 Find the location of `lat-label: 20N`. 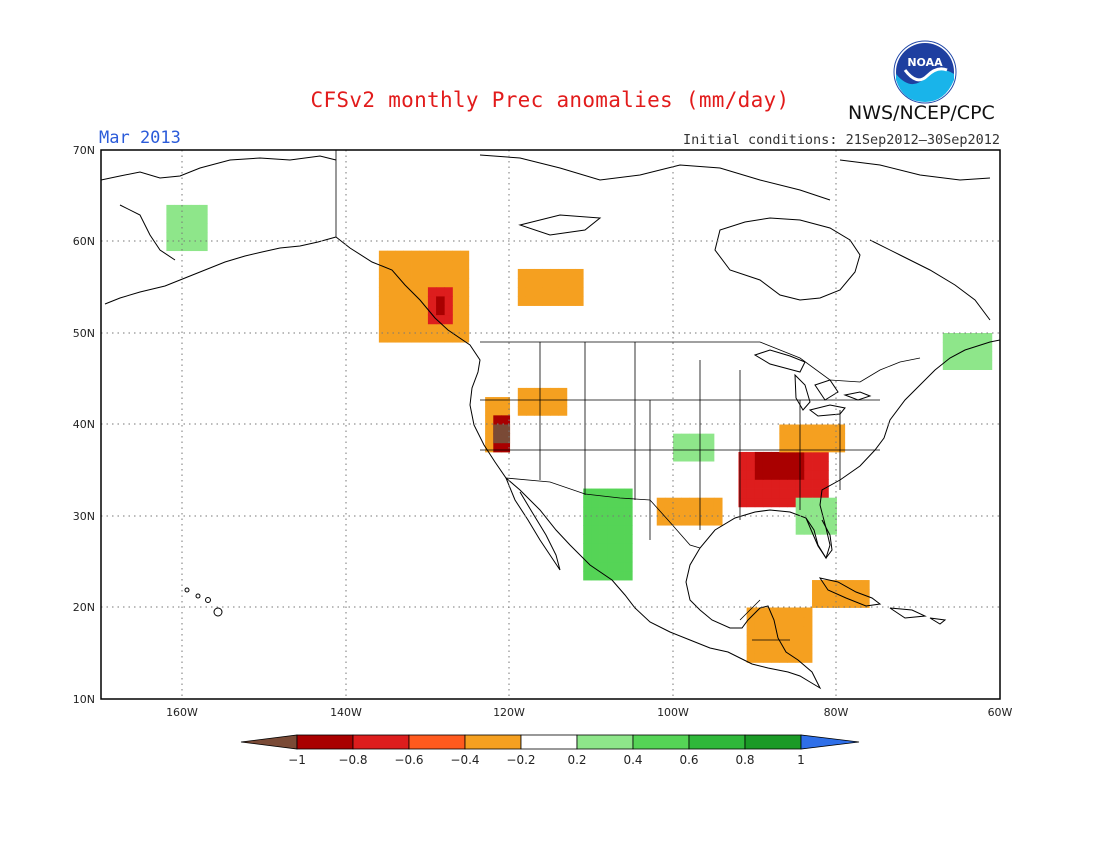

lat-label: 20N is located at coordinates (84, 607).